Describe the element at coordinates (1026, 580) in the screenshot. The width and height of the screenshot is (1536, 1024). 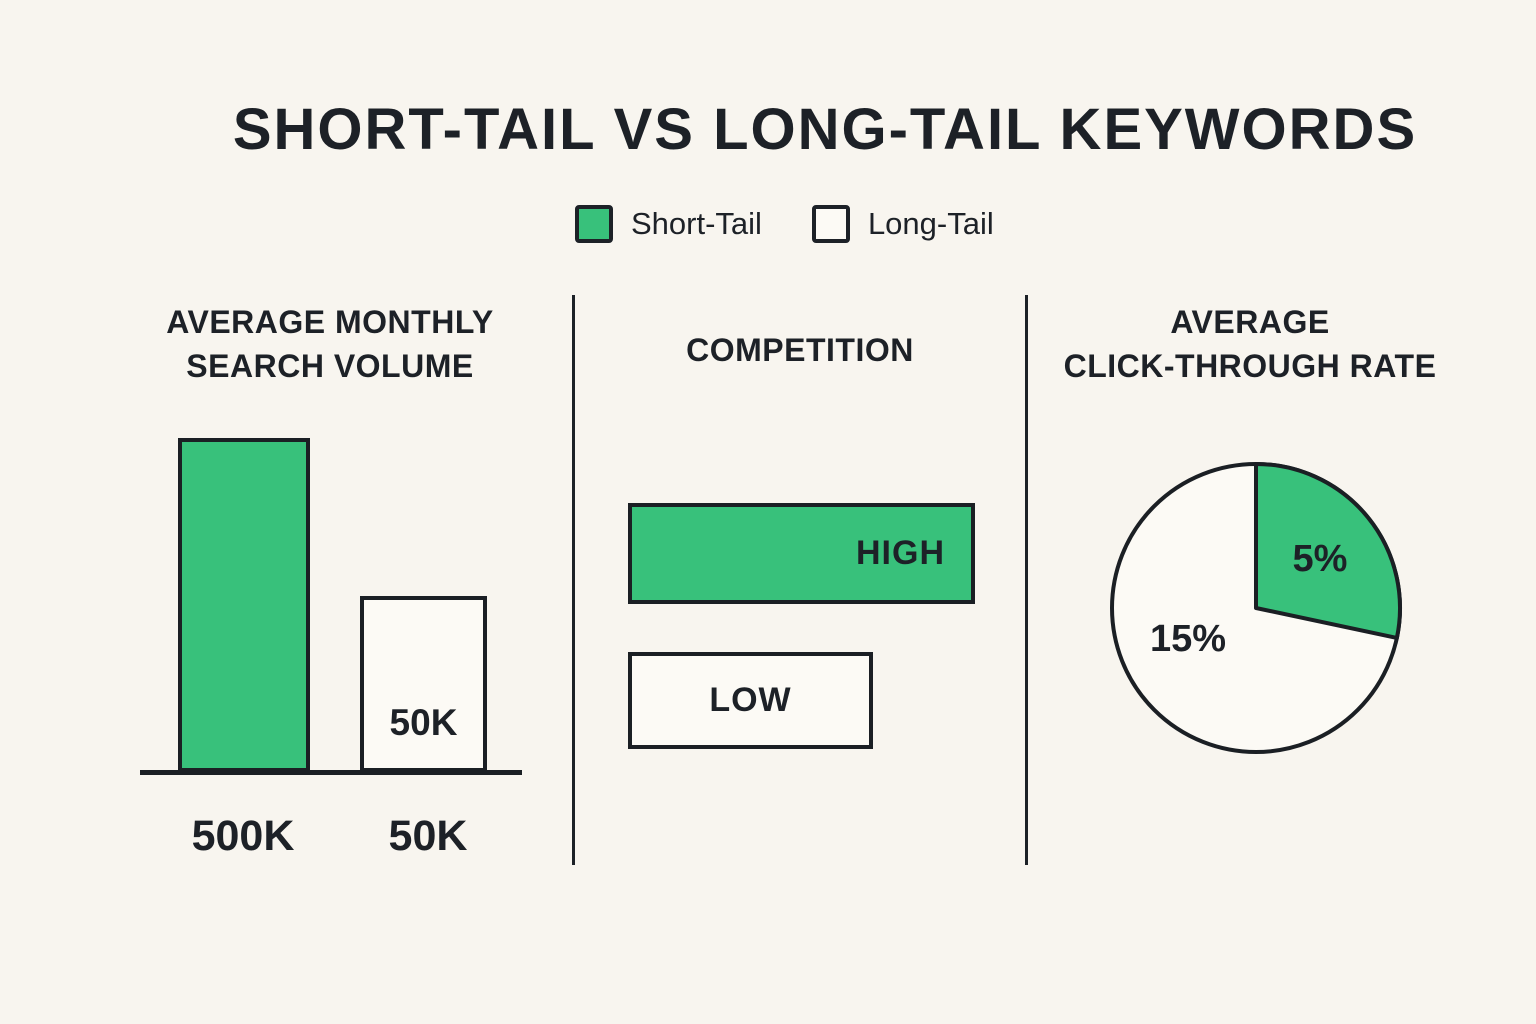
I see `panel-divider-right` at that location.